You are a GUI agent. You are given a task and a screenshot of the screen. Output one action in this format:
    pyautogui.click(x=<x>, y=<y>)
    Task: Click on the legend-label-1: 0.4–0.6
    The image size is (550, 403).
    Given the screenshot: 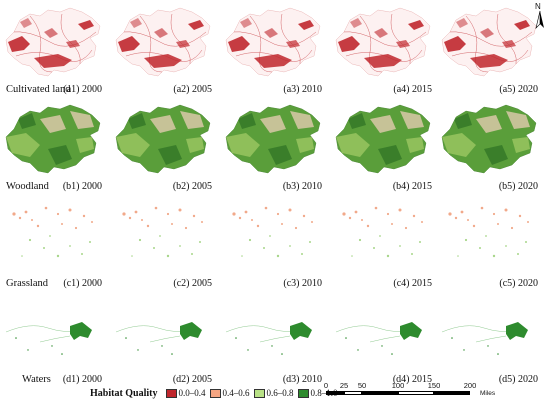 What is the action you would take?
    pyautogui.click(x=236, y=393)
    